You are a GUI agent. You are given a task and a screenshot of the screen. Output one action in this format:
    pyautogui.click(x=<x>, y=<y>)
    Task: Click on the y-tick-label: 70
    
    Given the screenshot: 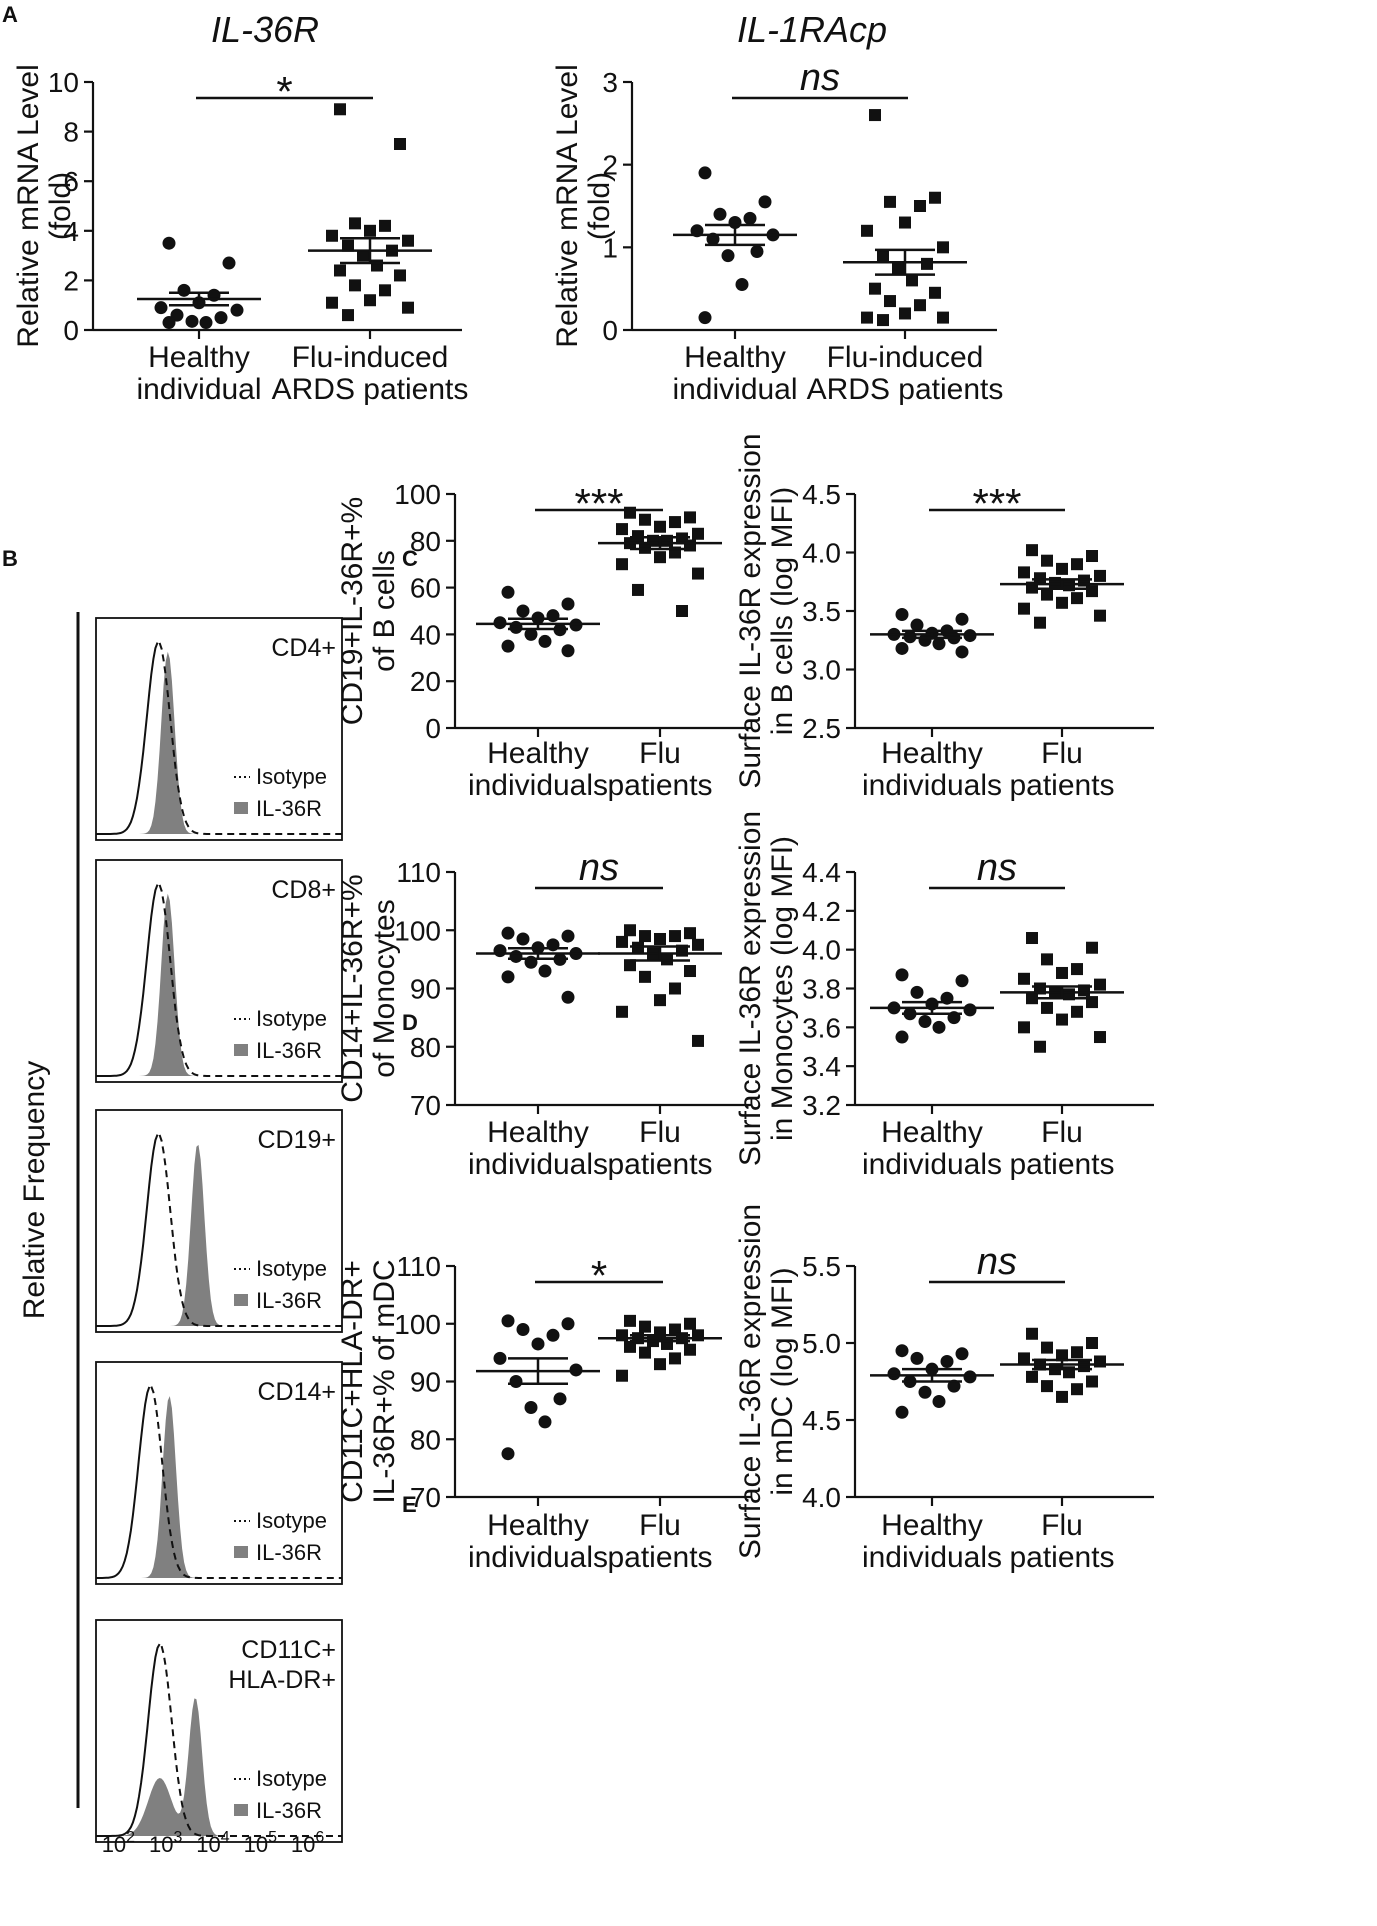 What is the action you would take?
    pyautogui.click(x=425, y=1497)
    